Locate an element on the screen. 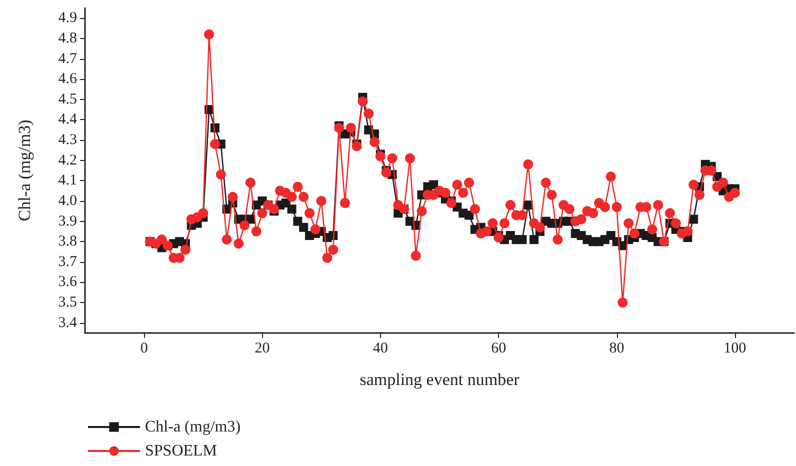  y-tick-label: 4.1 is located at coordinates (67, 180).